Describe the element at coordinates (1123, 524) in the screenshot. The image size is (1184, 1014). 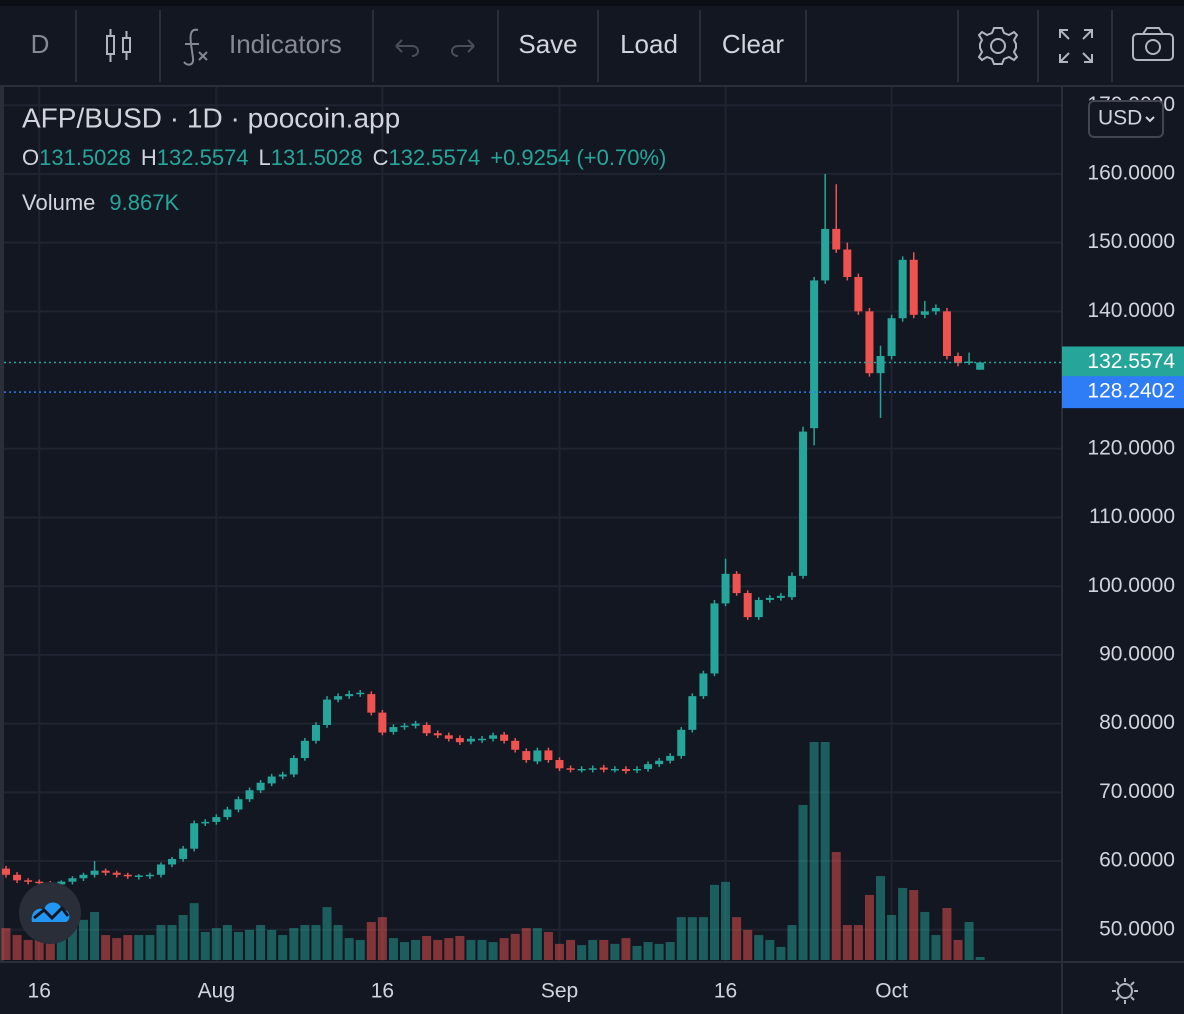
I see `price-axis` at that location.